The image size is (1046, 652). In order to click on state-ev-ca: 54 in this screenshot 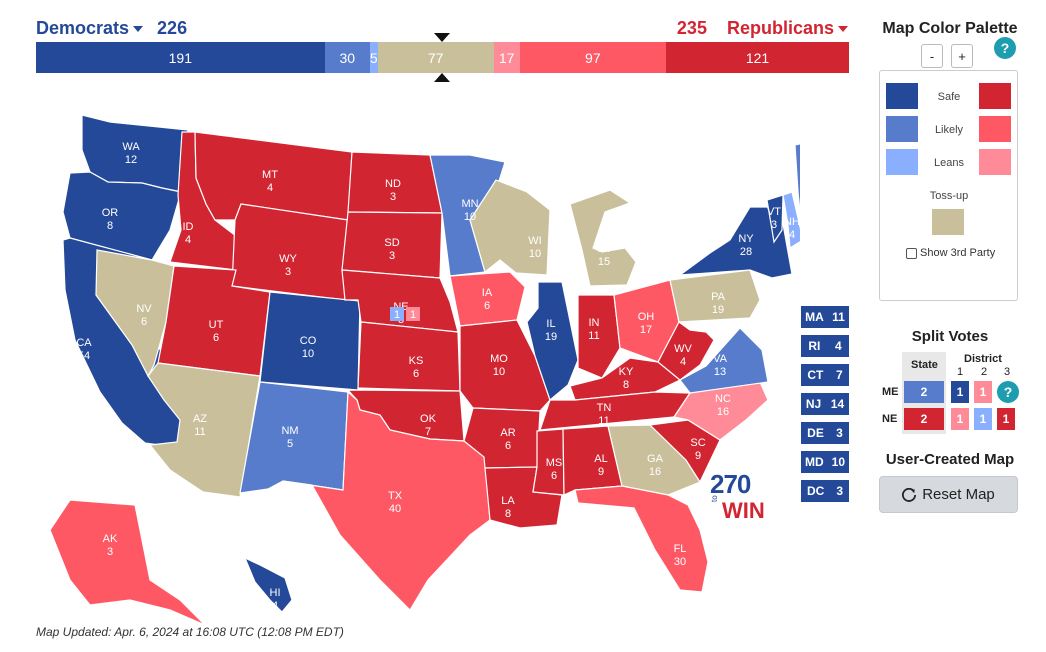, I will do `click(84, 356)`.